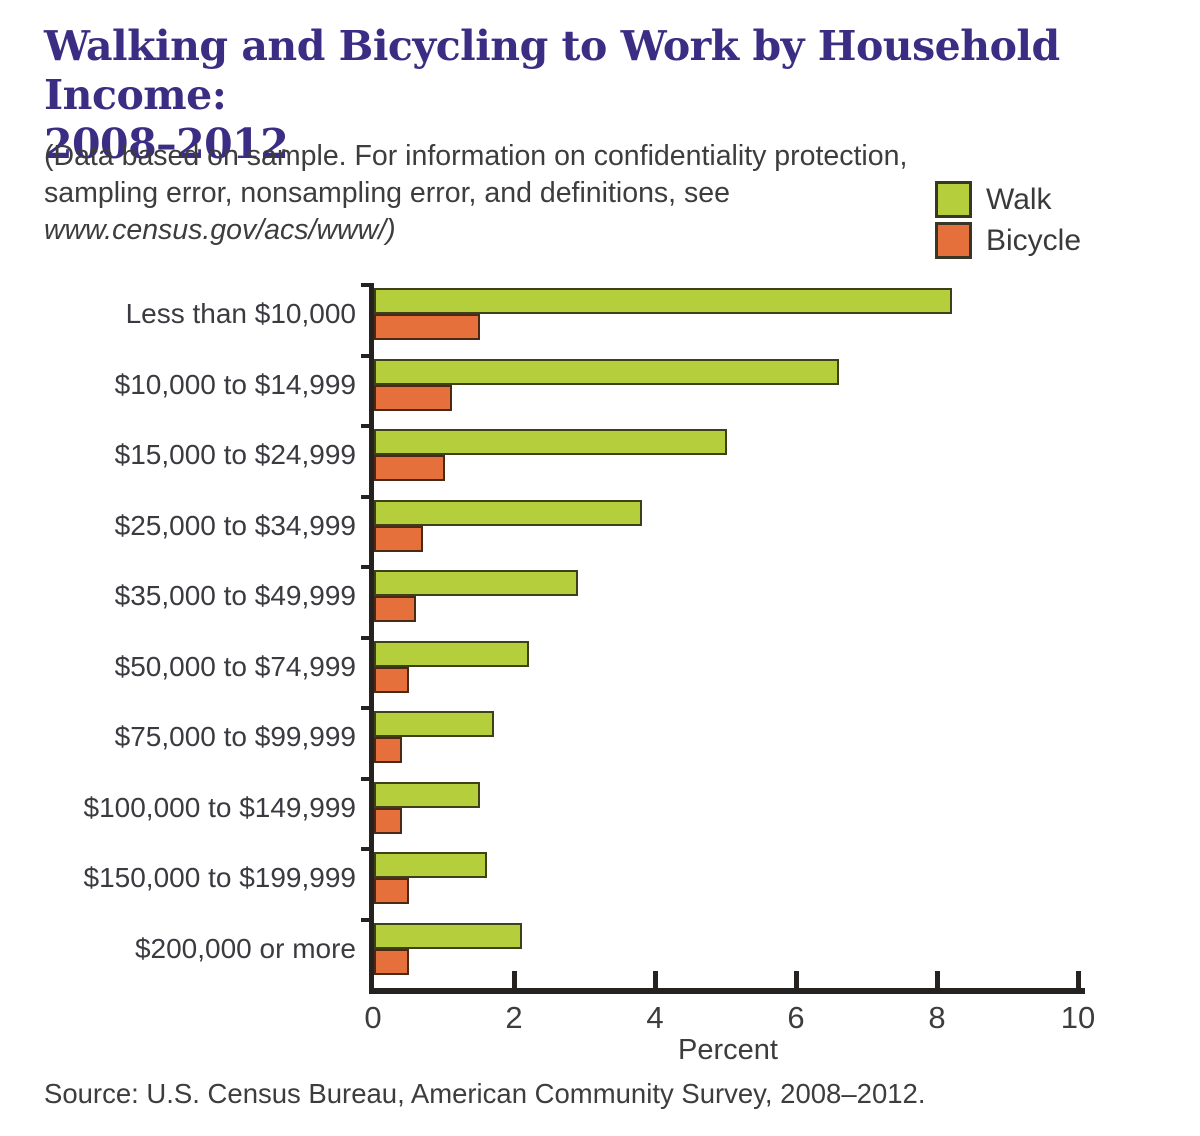 The width and height of the screenshot is (1200, 1136). I want to click on legend: Walk Bicycle, so click(1008, 222).